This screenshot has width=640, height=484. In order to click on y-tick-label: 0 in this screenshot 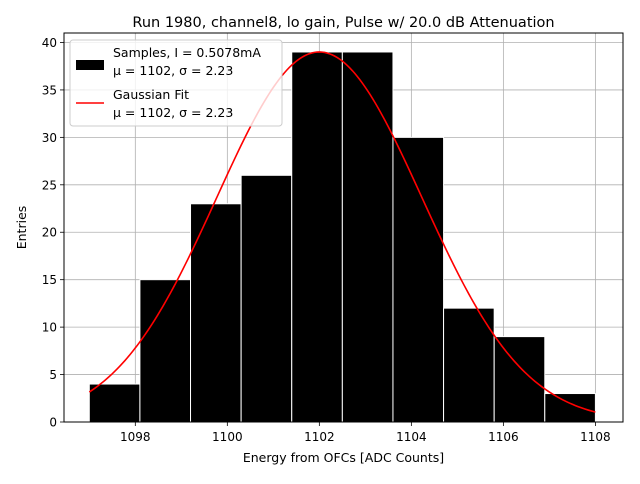, I will do `click(53, 423)`.